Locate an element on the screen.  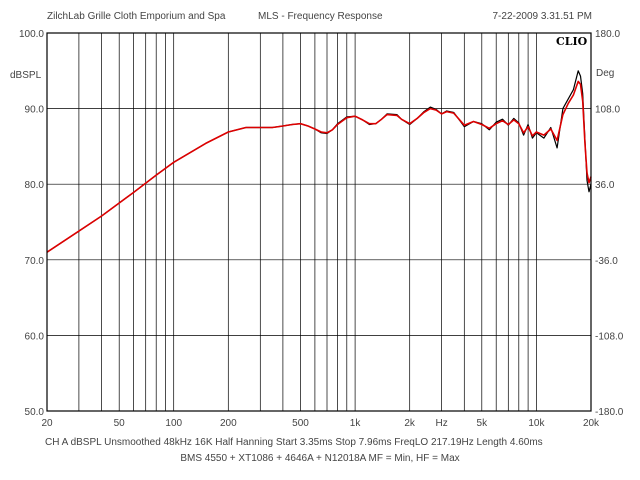
y-tick-label: 60.0 is located at coordinates (35, 336).